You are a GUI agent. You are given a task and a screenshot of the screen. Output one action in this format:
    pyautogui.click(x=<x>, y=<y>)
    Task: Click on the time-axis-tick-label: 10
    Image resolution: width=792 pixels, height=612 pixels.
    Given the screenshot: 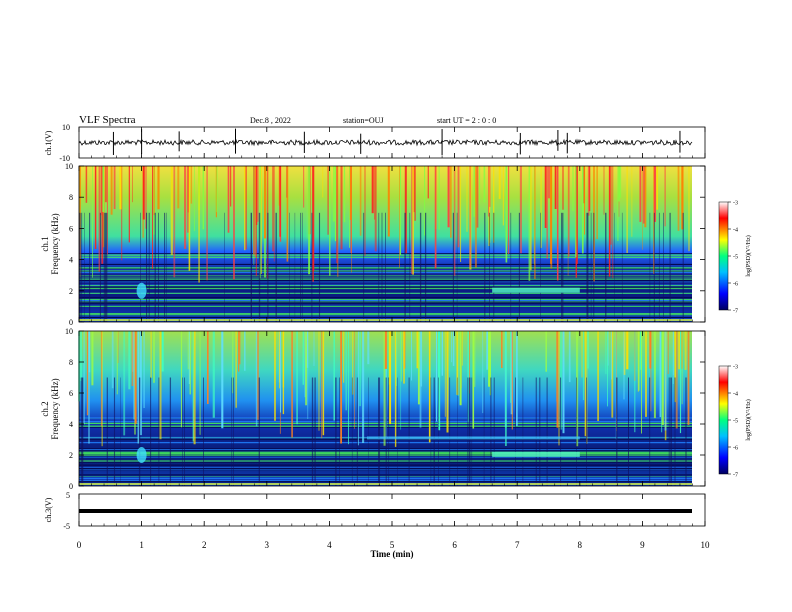 What is the action you would take?
    pyautogui.click(x=706, y=545)
    